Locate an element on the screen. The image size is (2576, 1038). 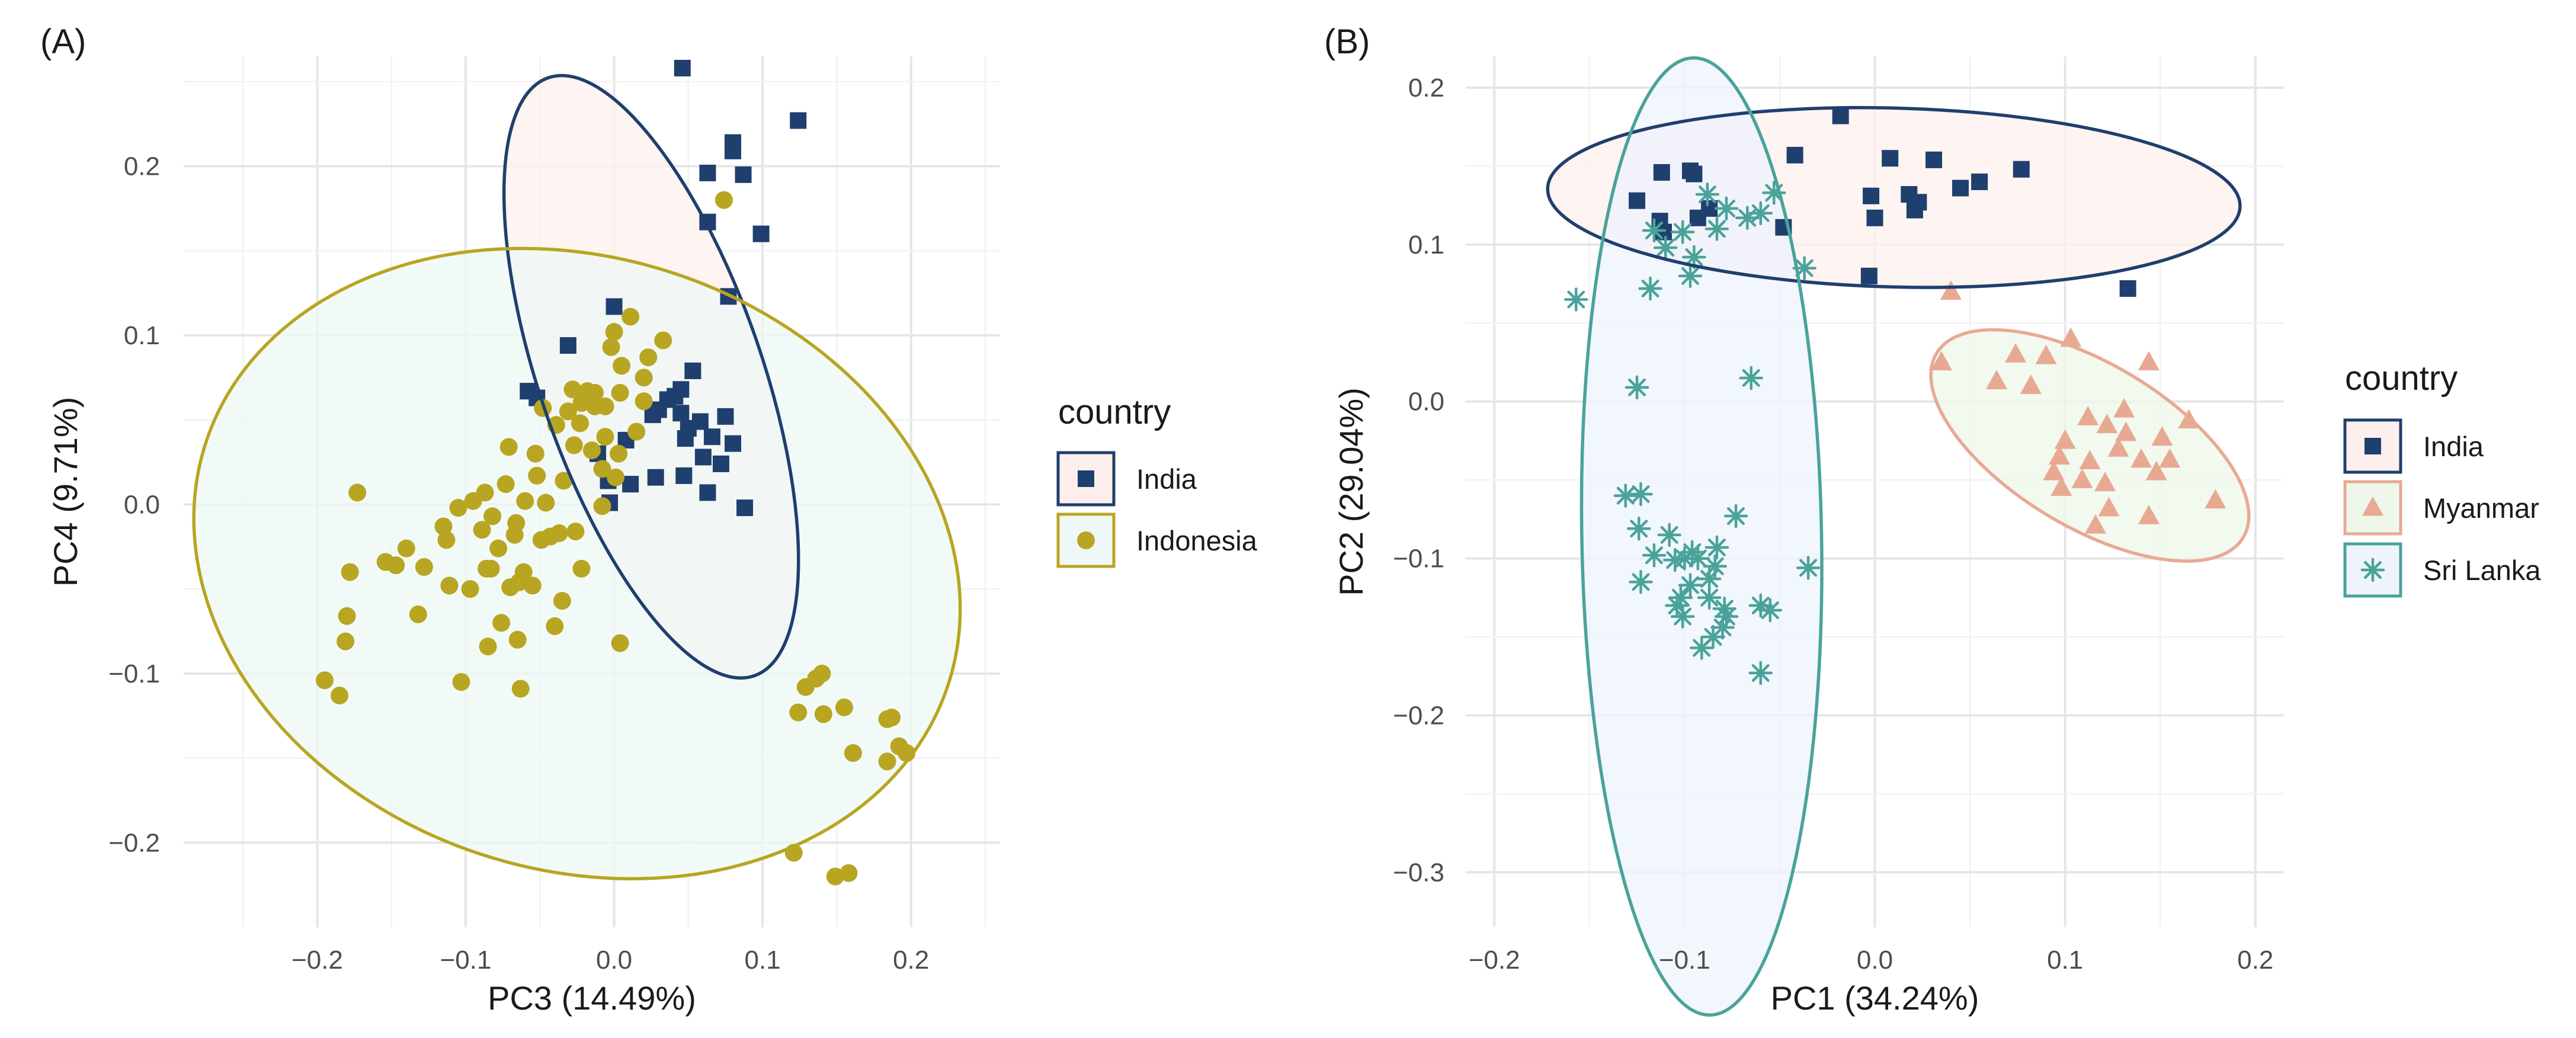
panel-tag: (B) is located at coordinates (1347, 42).